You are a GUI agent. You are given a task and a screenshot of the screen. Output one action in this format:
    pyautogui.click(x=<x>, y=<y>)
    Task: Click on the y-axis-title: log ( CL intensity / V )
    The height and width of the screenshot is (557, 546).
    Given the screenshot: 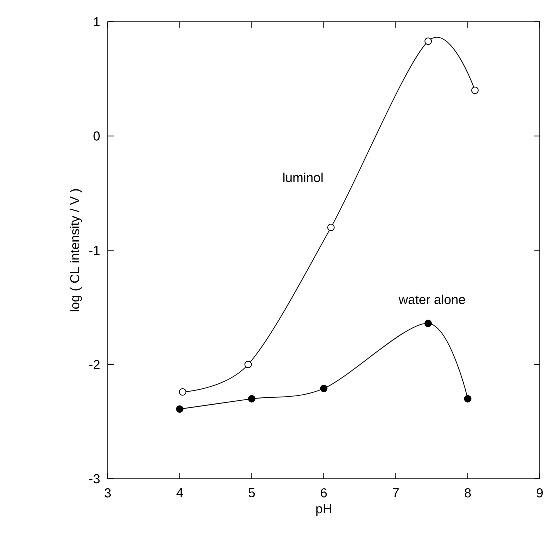 What is the action you would take?
    pyautogui.click(x=76, y=250)
    